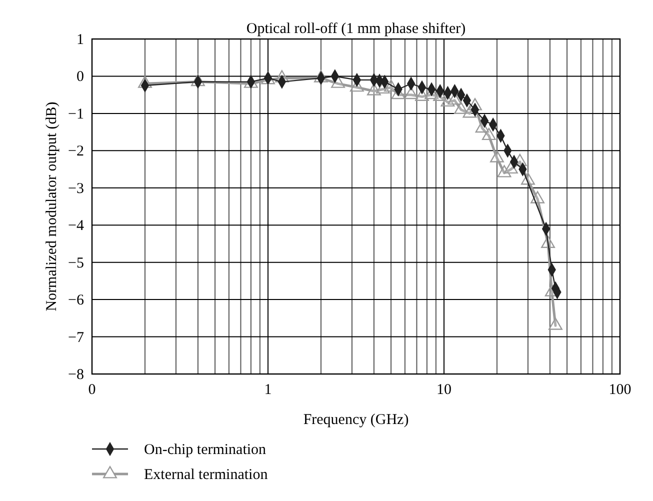 The width and height of the screenshot is (653, 501). I want to click on x-tick-label: 100, so click(620, 390).